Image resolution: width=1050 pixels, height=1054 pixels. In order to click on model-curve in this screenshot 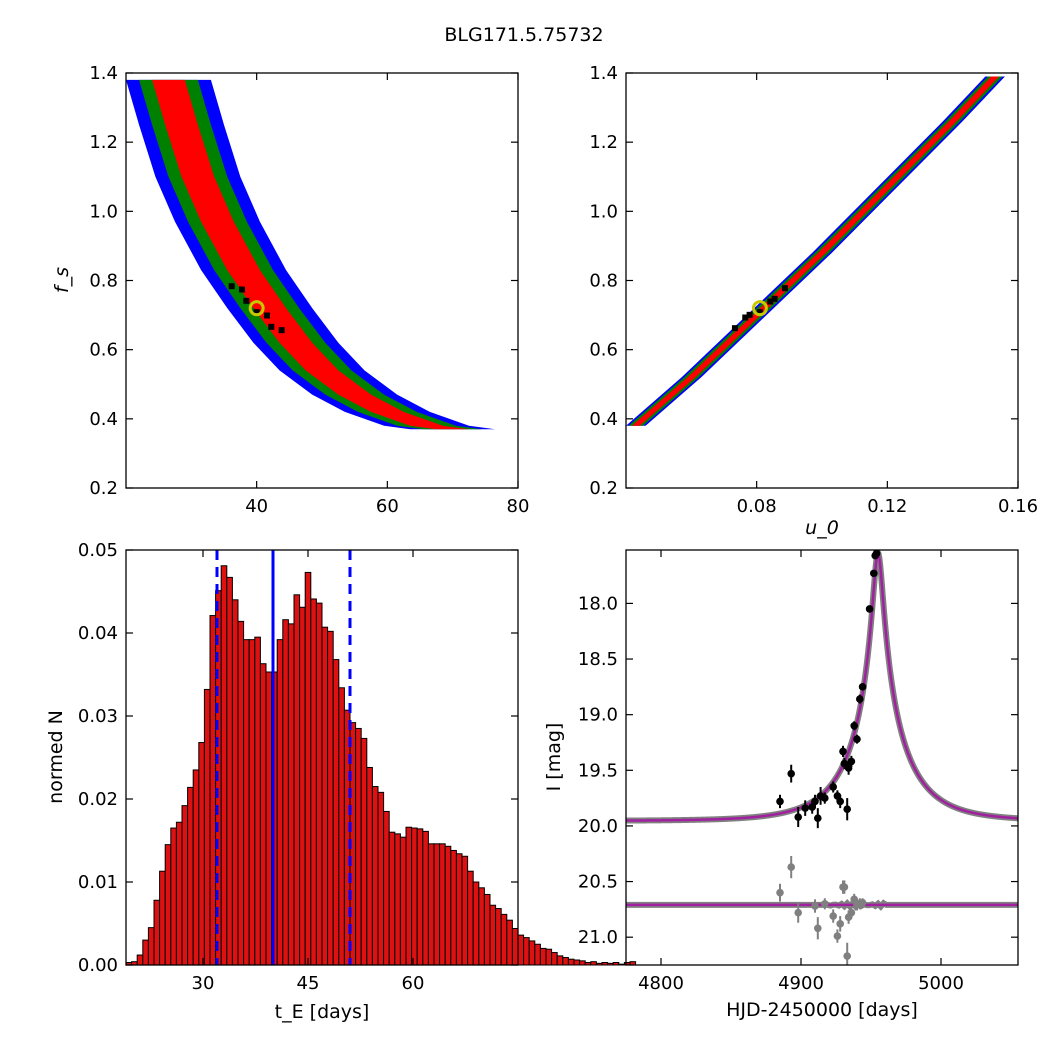, I will do `click(822, 686)`.